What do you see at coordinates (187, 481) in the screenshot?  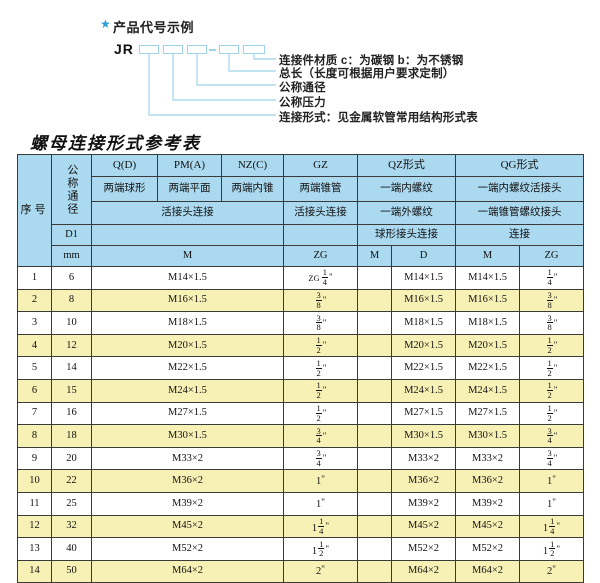 I see `cell-thread-m: M36×2` at bounding box center [187, 481].